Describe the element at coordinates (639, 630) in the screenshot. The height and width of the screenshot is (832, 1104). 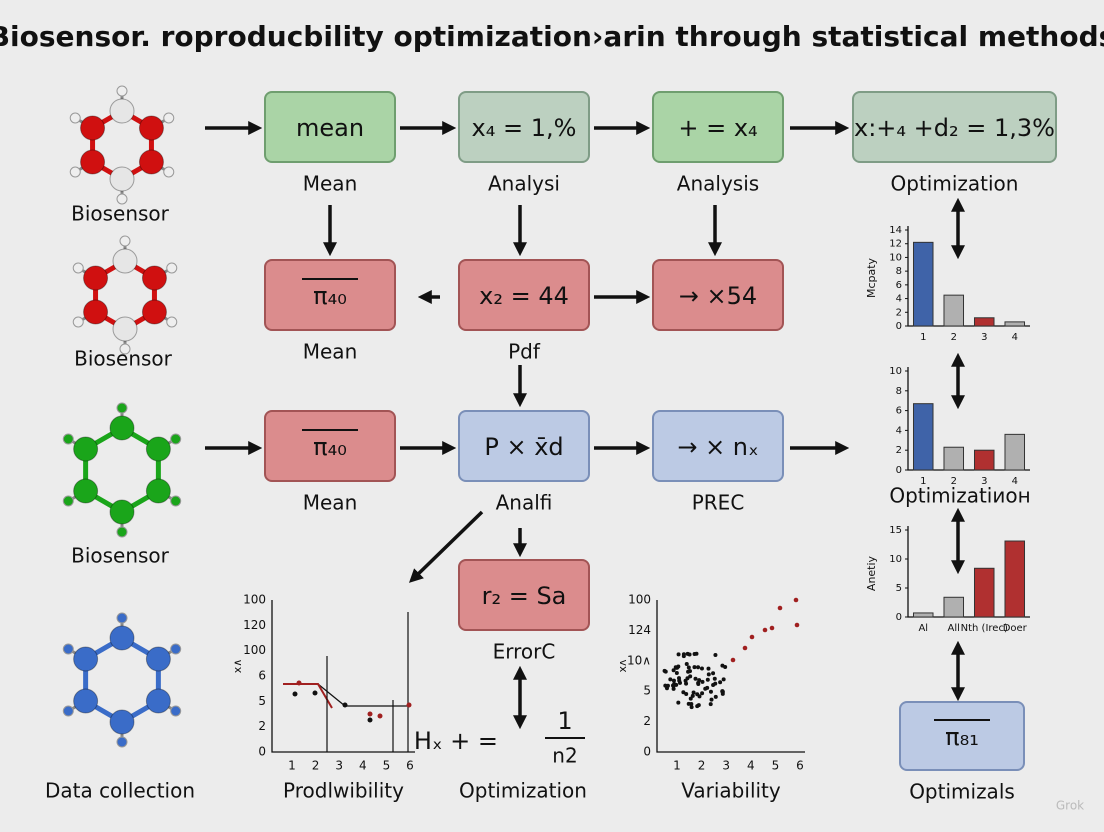
I see `y-tick-label: 124` at that location.